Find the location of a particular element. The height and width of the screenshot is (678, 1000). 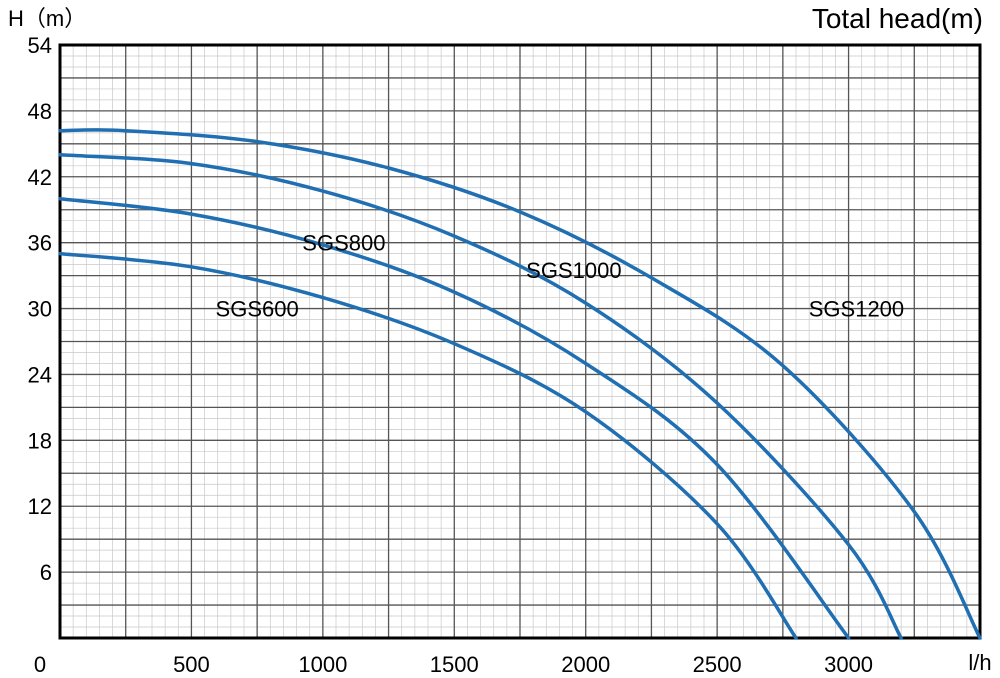

y-tick-label: 54 is located at coordinates (40, 45).